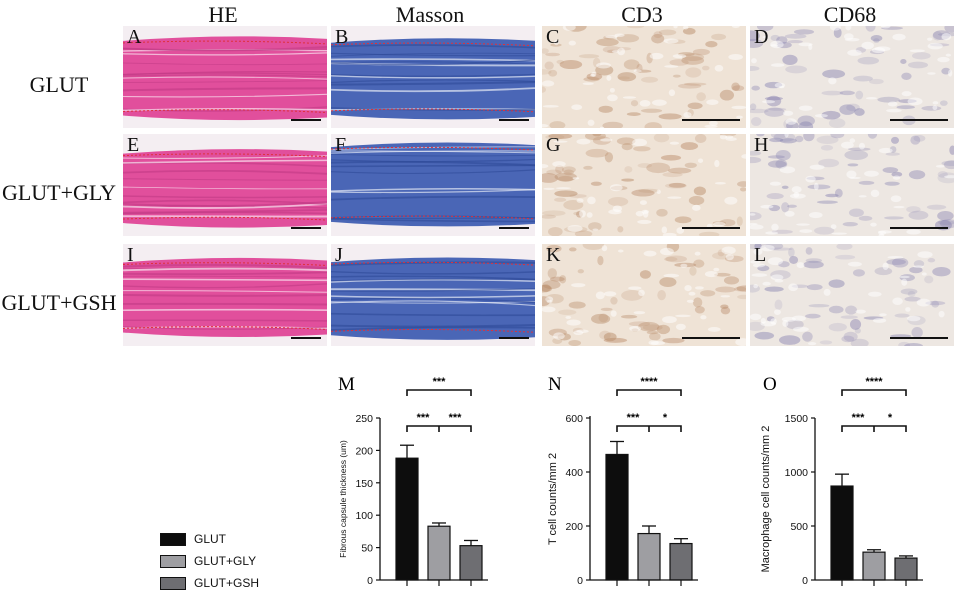 The image size is (955, 592). I want to click on y-tick-label: 400, so click(574, 473).